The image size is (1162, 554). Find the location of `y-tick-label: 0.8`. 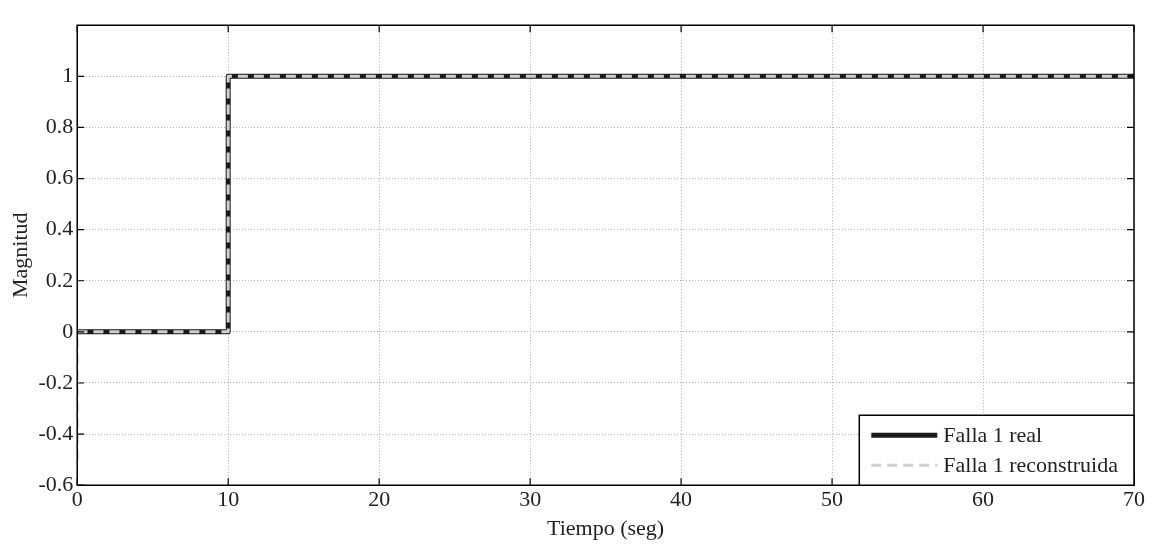

y-tick-label: 0.8 is located at coordinates (59, 126).